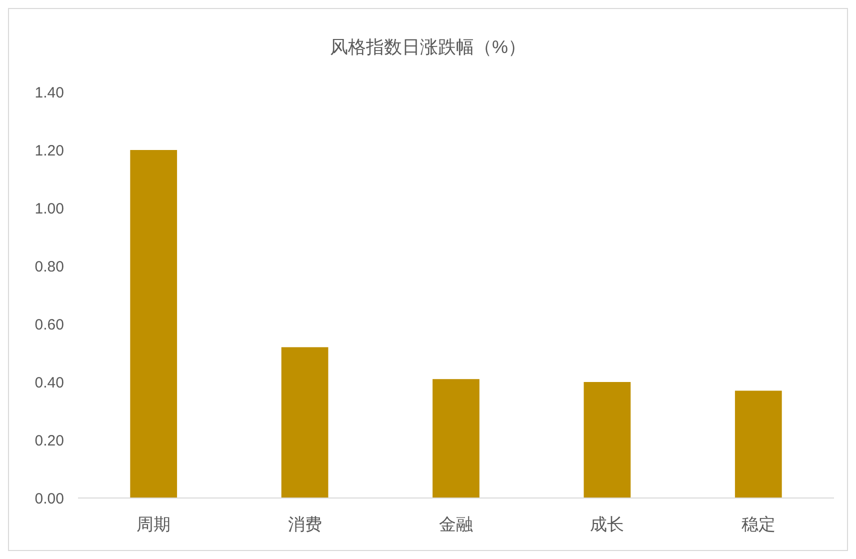  Describe the element at coordinates (49, 267) in the screenshot. I see `y-tick-label: 0.80` at that location.